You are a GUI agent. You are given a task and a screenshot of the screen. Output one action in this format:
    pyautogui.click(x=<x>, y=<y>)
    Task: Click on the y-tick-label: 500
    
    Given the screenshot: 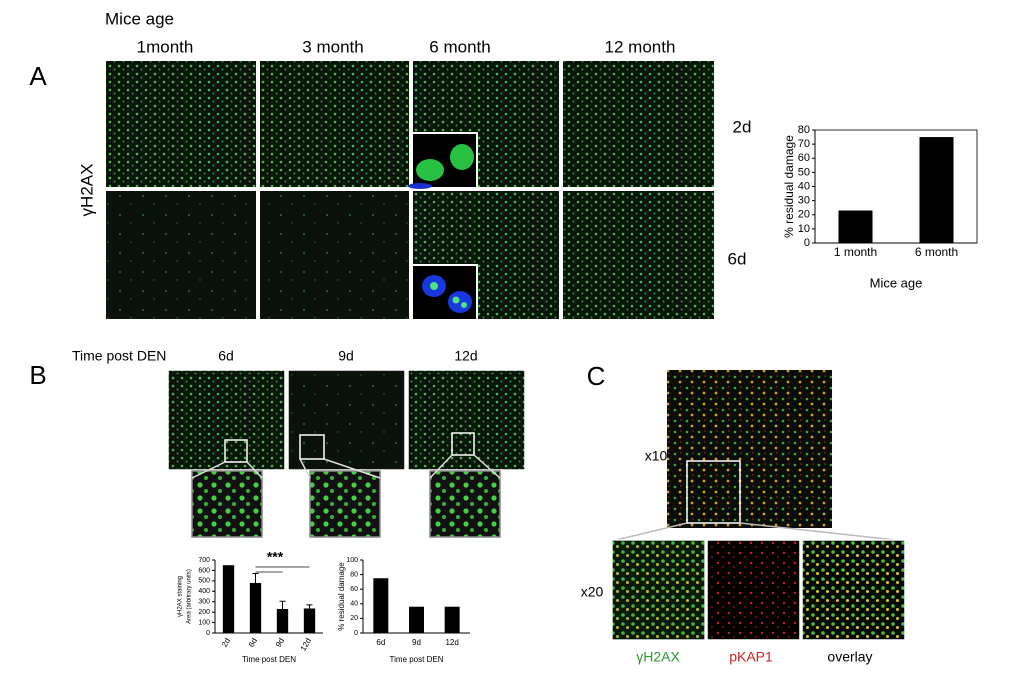 What is the action you would take?
    pyautogui.click(x=204, y=581)
    